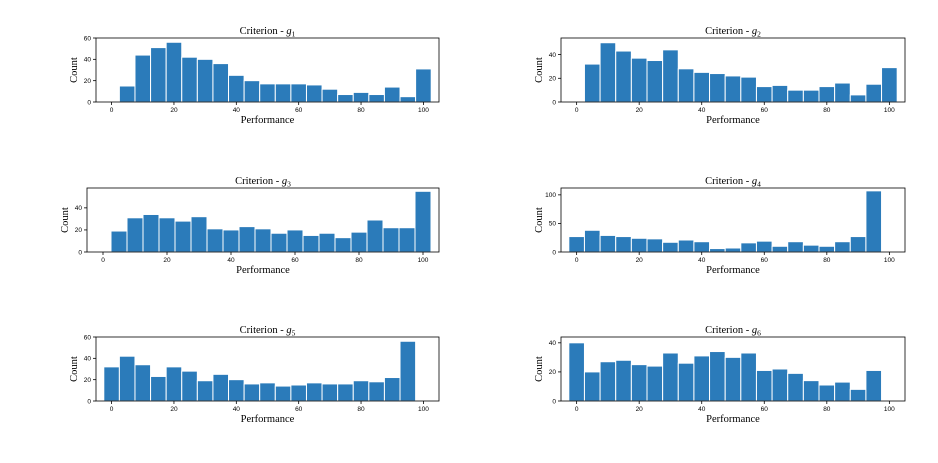 This screenshot has width=938, height=463. I want to click on y-tick-label: 100, so click(550, 195).